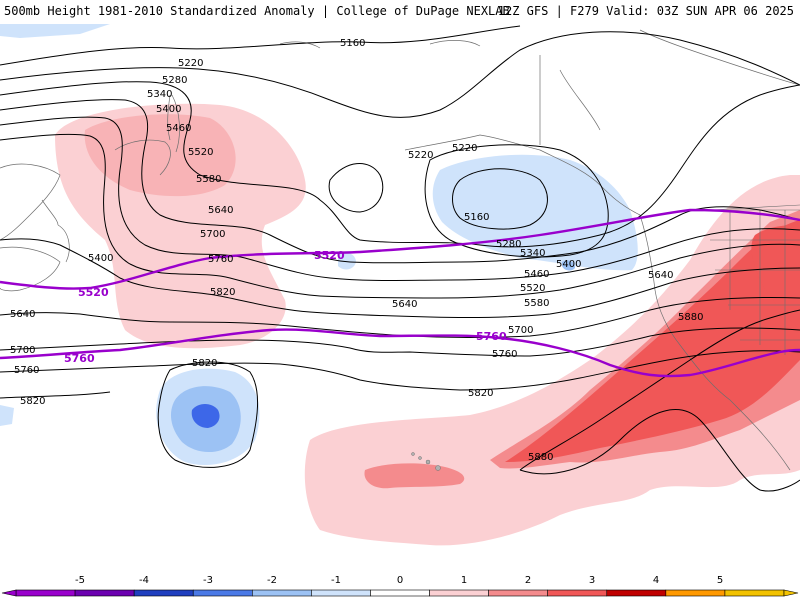 The image size is (800, 600). I want to click on neg-anomaly-bottom-left, so click(7, 415).